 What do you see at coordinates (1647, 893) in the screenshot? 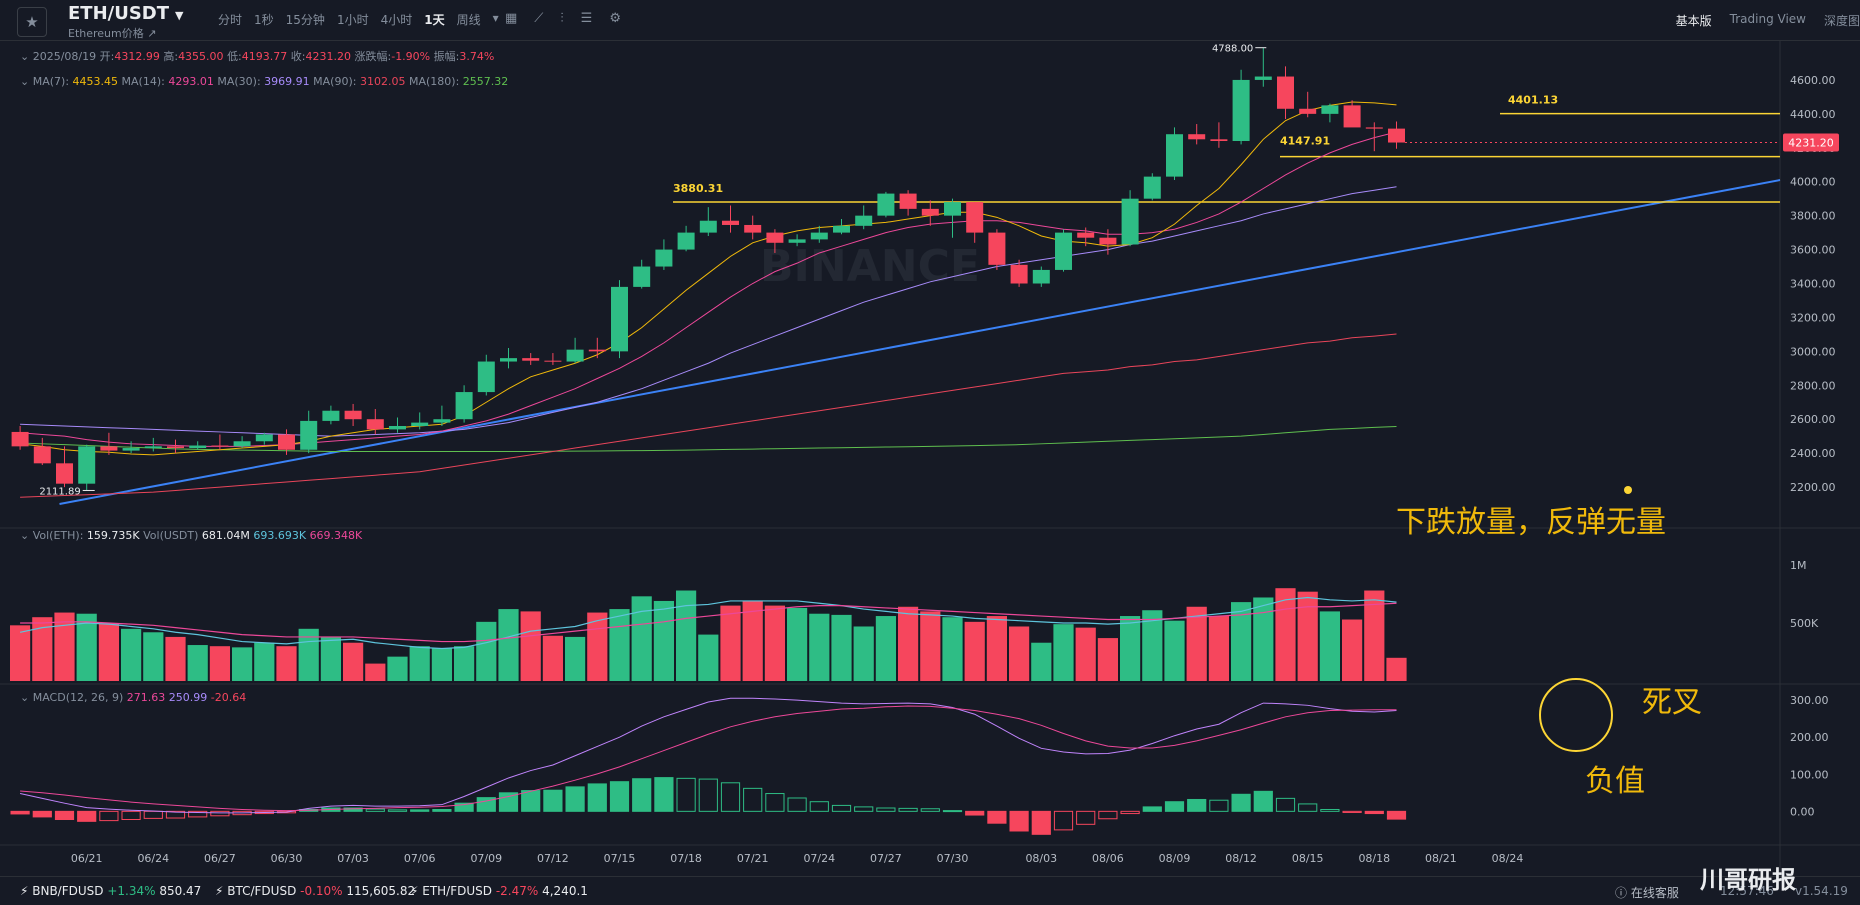
I see `support-link: ⓘ 在线客服` at bounding box center [1647, 893].